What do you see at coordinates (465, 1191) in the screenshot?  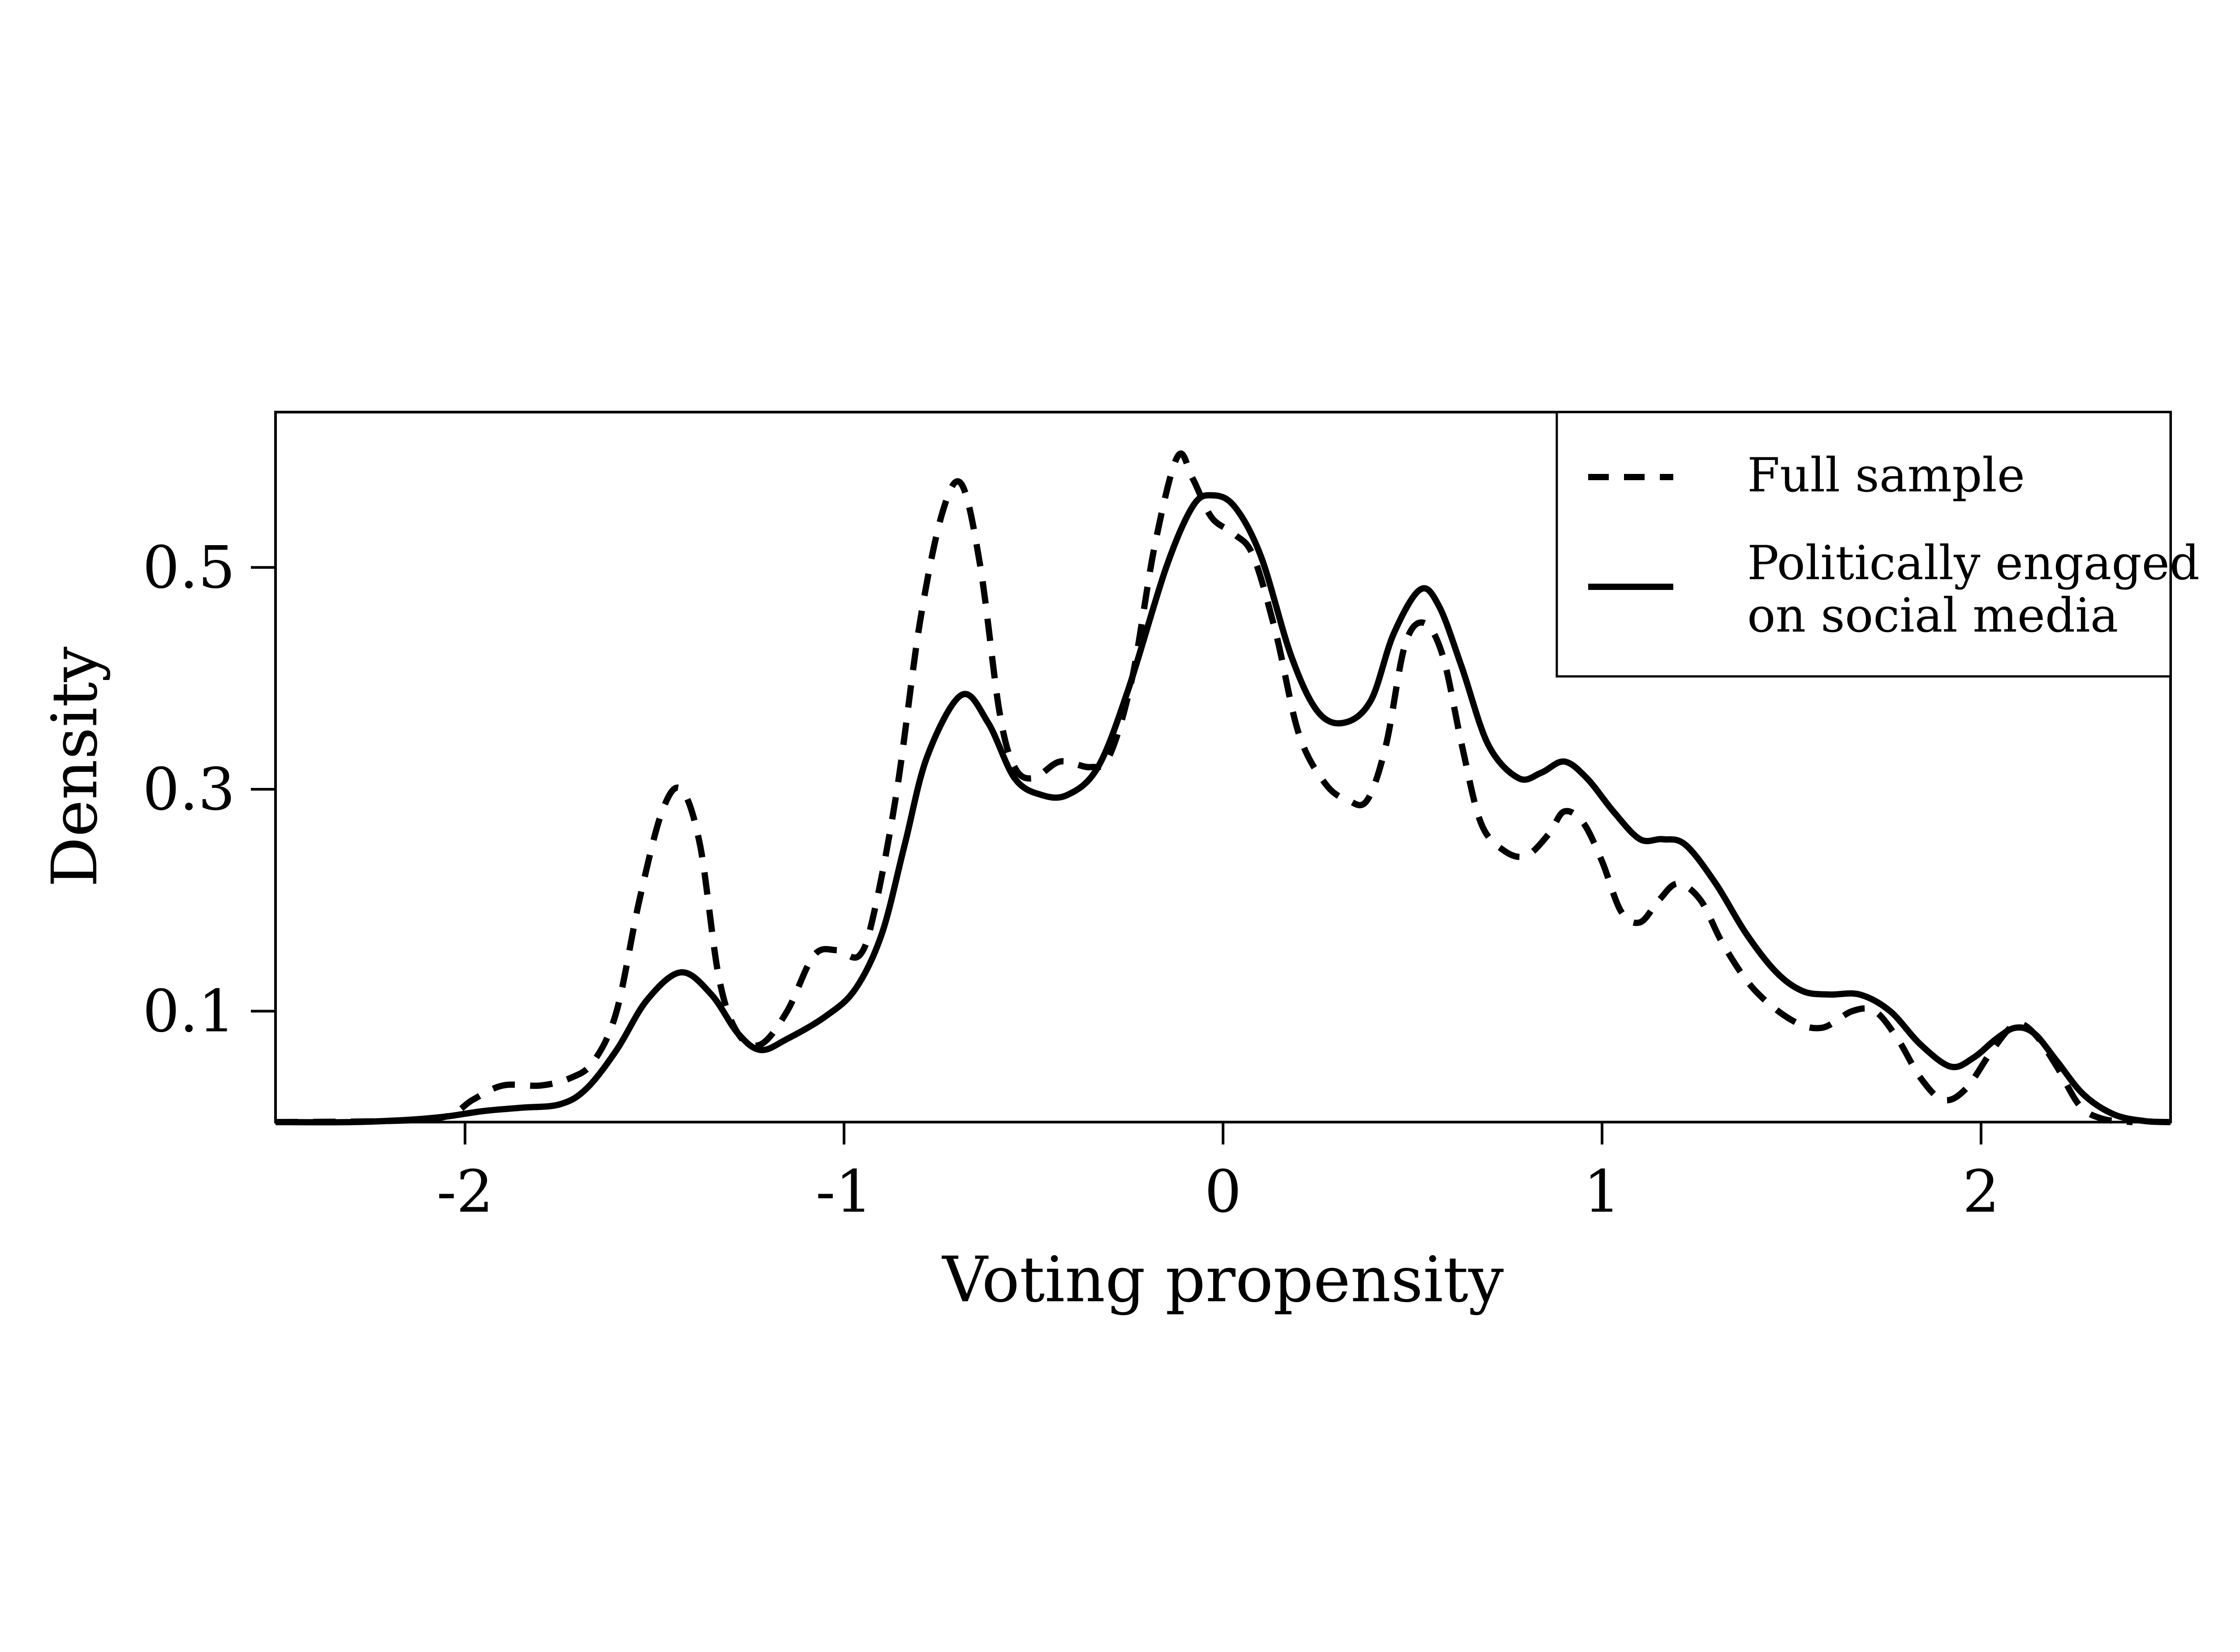 I see `x-tick-label: -2` at bounding box center [465, 1191].